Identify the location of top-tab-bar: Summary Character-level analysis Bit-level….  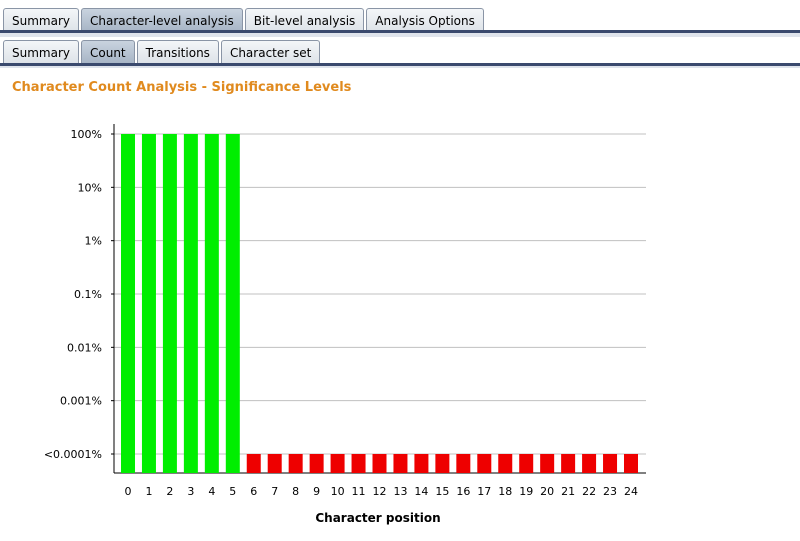
(400, 16).